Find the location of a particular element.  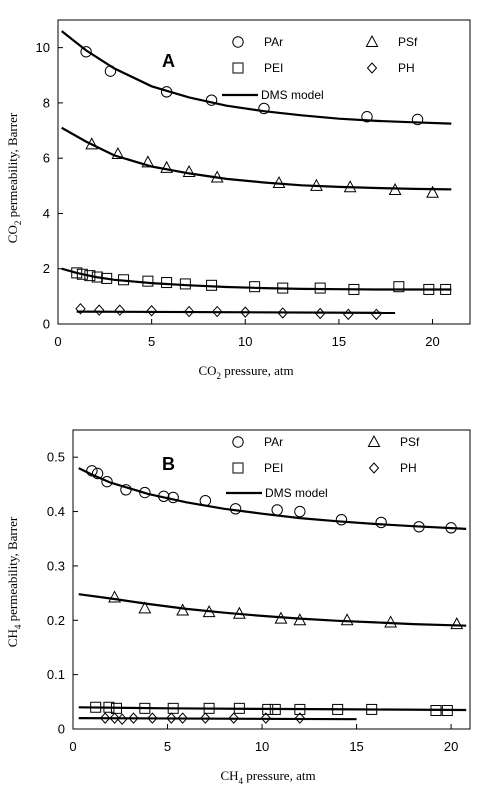

panel-a-par-model-line is located at coordinates (256, 77).